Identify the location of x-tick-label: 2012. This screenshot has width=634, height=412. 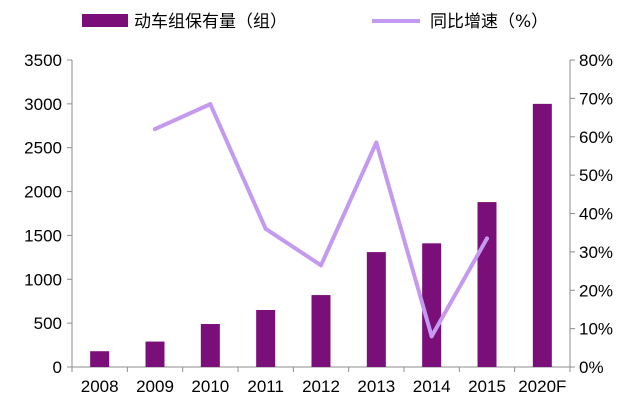
(321, 386).